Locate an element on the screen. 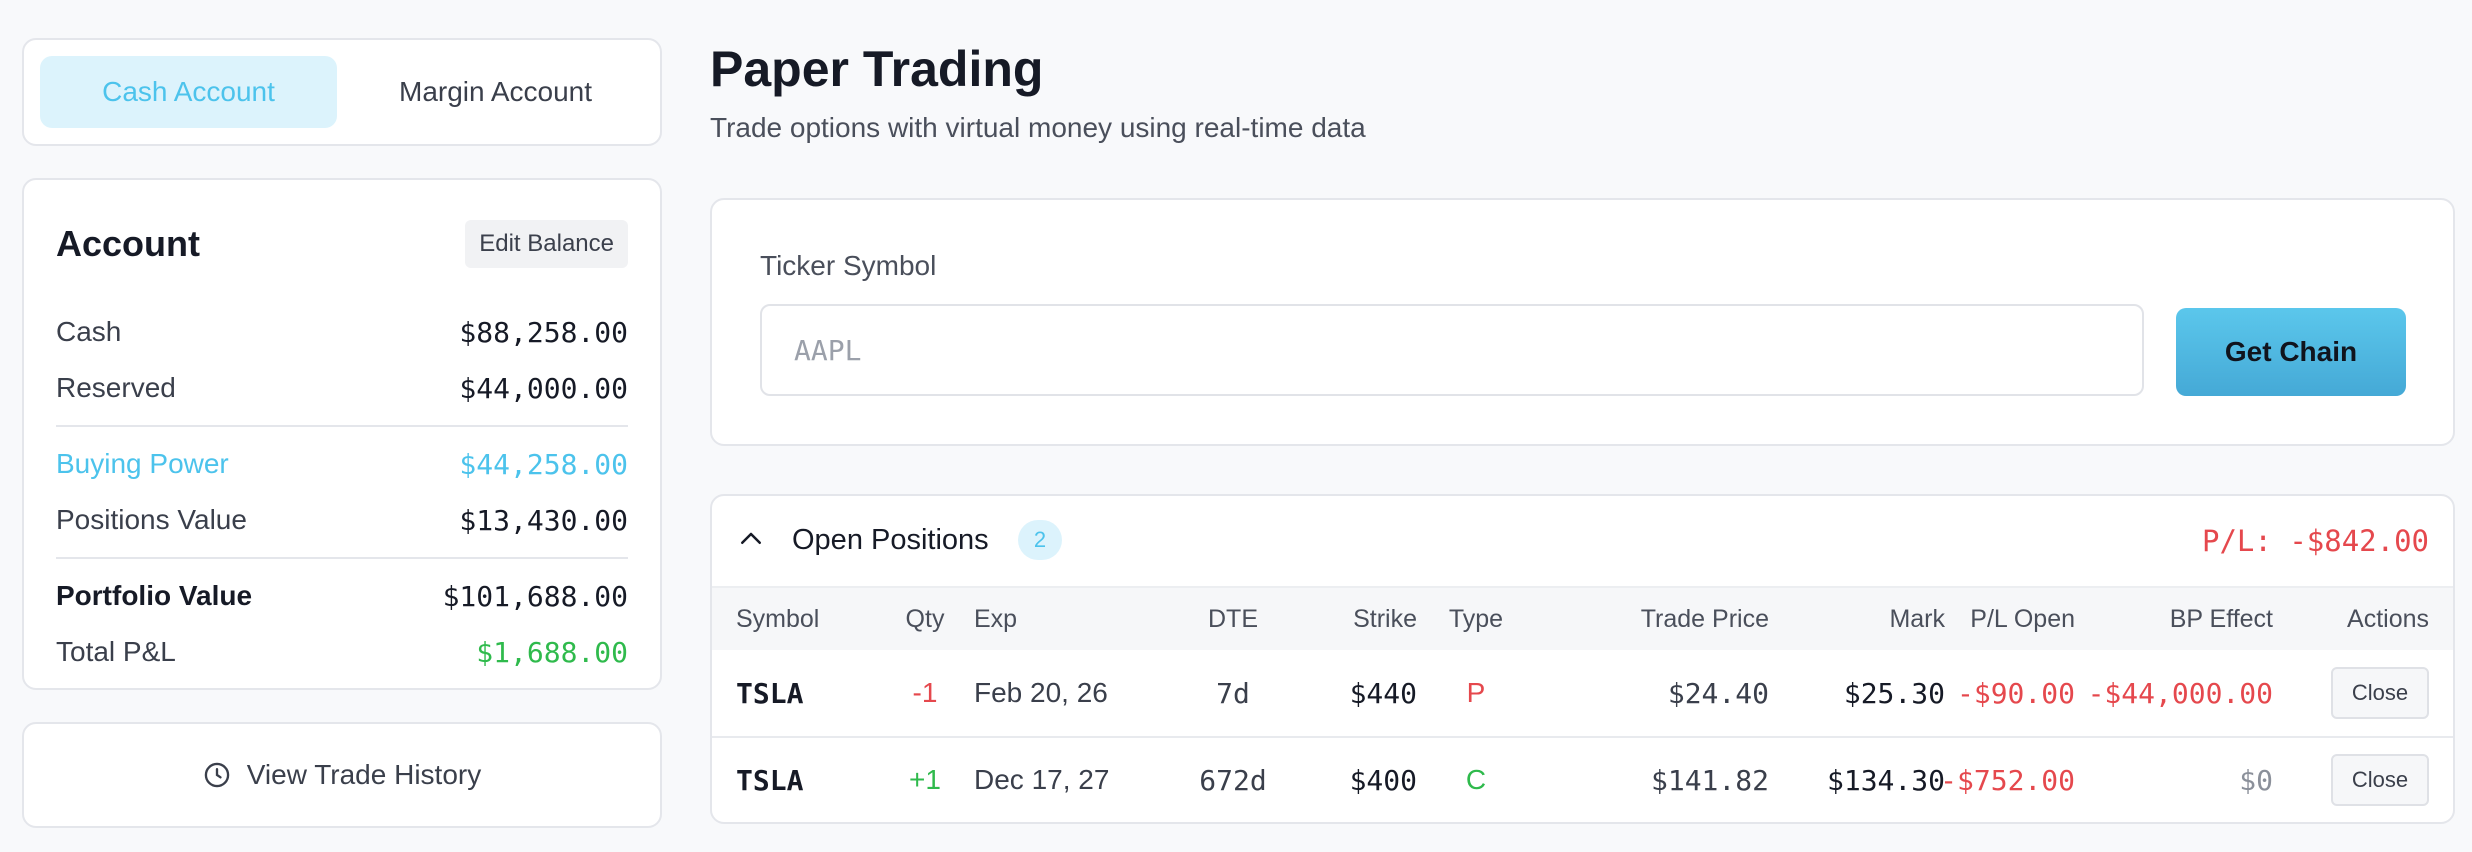 The width and height of the screenshot is (2472, 852). col-bp-effect: BP Effect is located at coordinates (2221, 618).